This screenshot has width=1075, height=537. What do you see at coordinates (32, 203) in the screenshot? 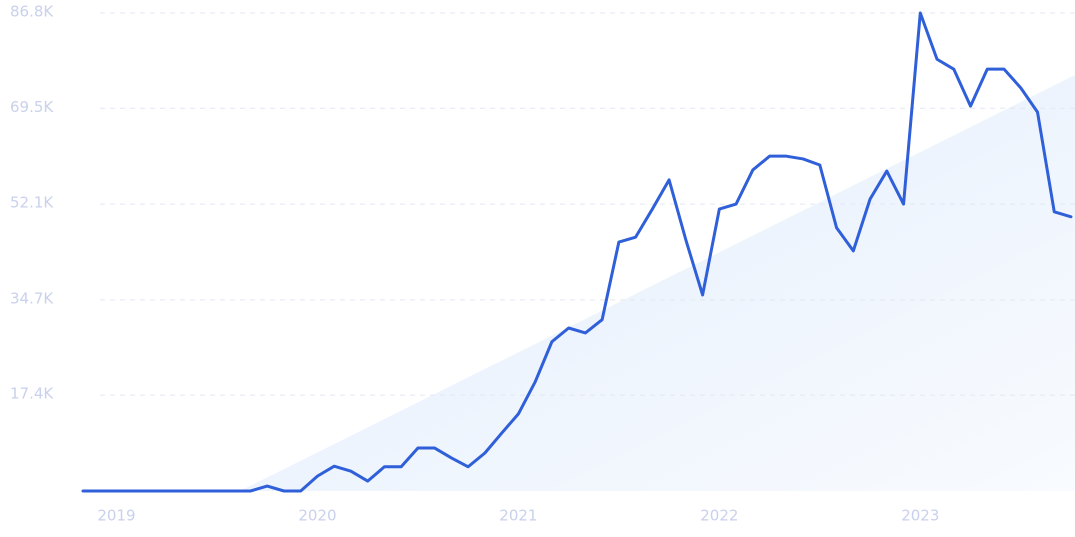
I see `y-tick-label: 52.1K` at bounding box center [32, 203].